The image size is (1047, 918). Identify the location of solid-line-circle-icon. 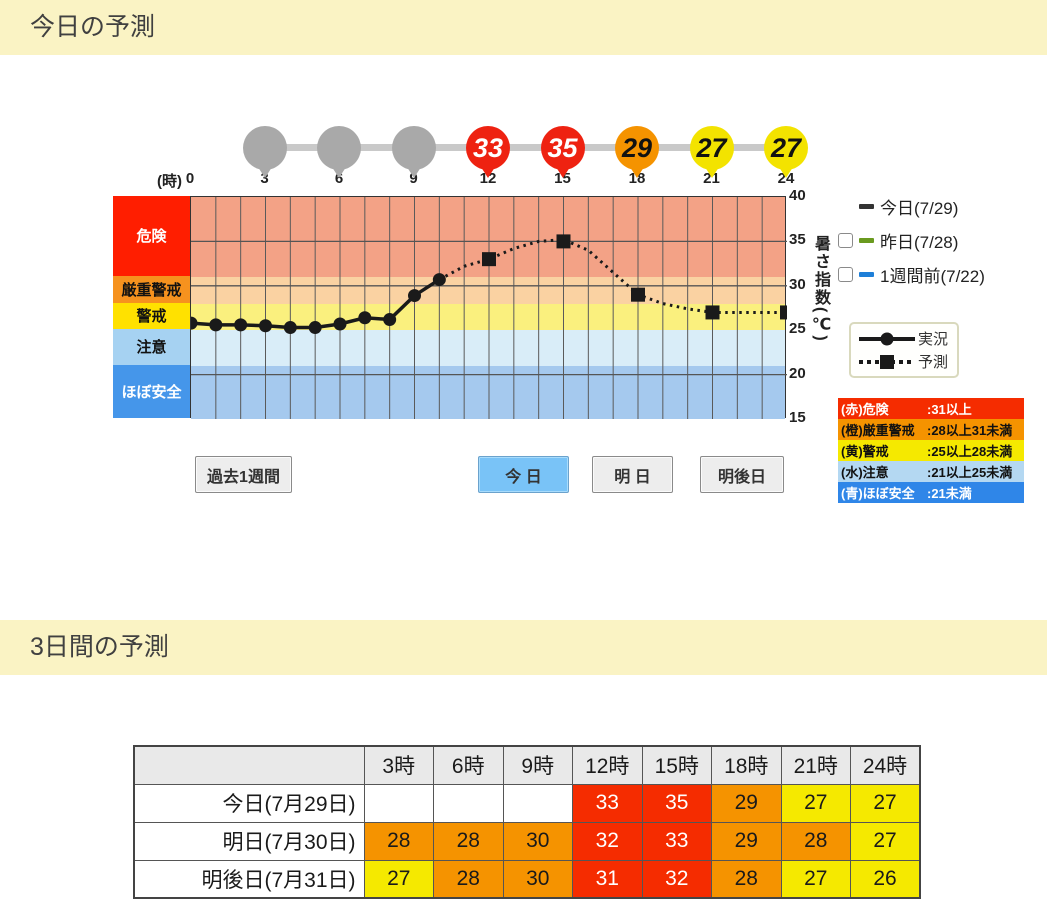
(887, 338).